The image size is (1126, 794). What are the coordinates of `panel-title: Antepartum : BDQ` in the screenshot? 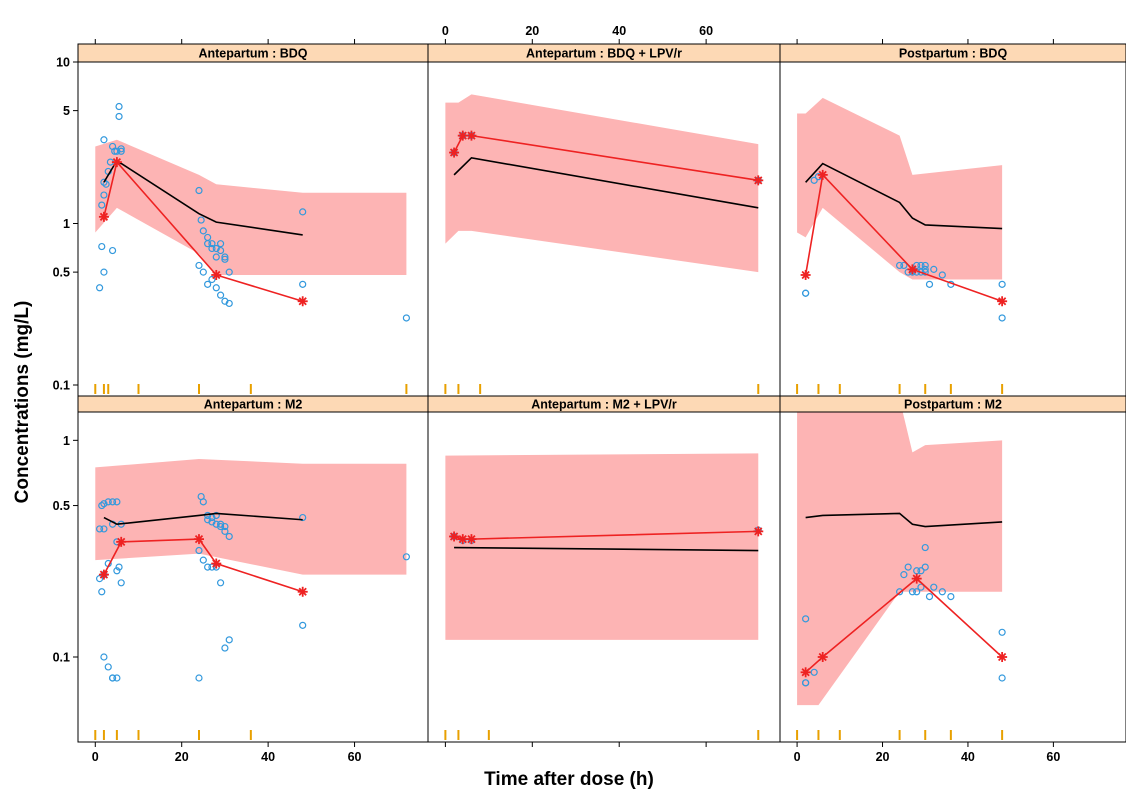 It's located at (252, 54).